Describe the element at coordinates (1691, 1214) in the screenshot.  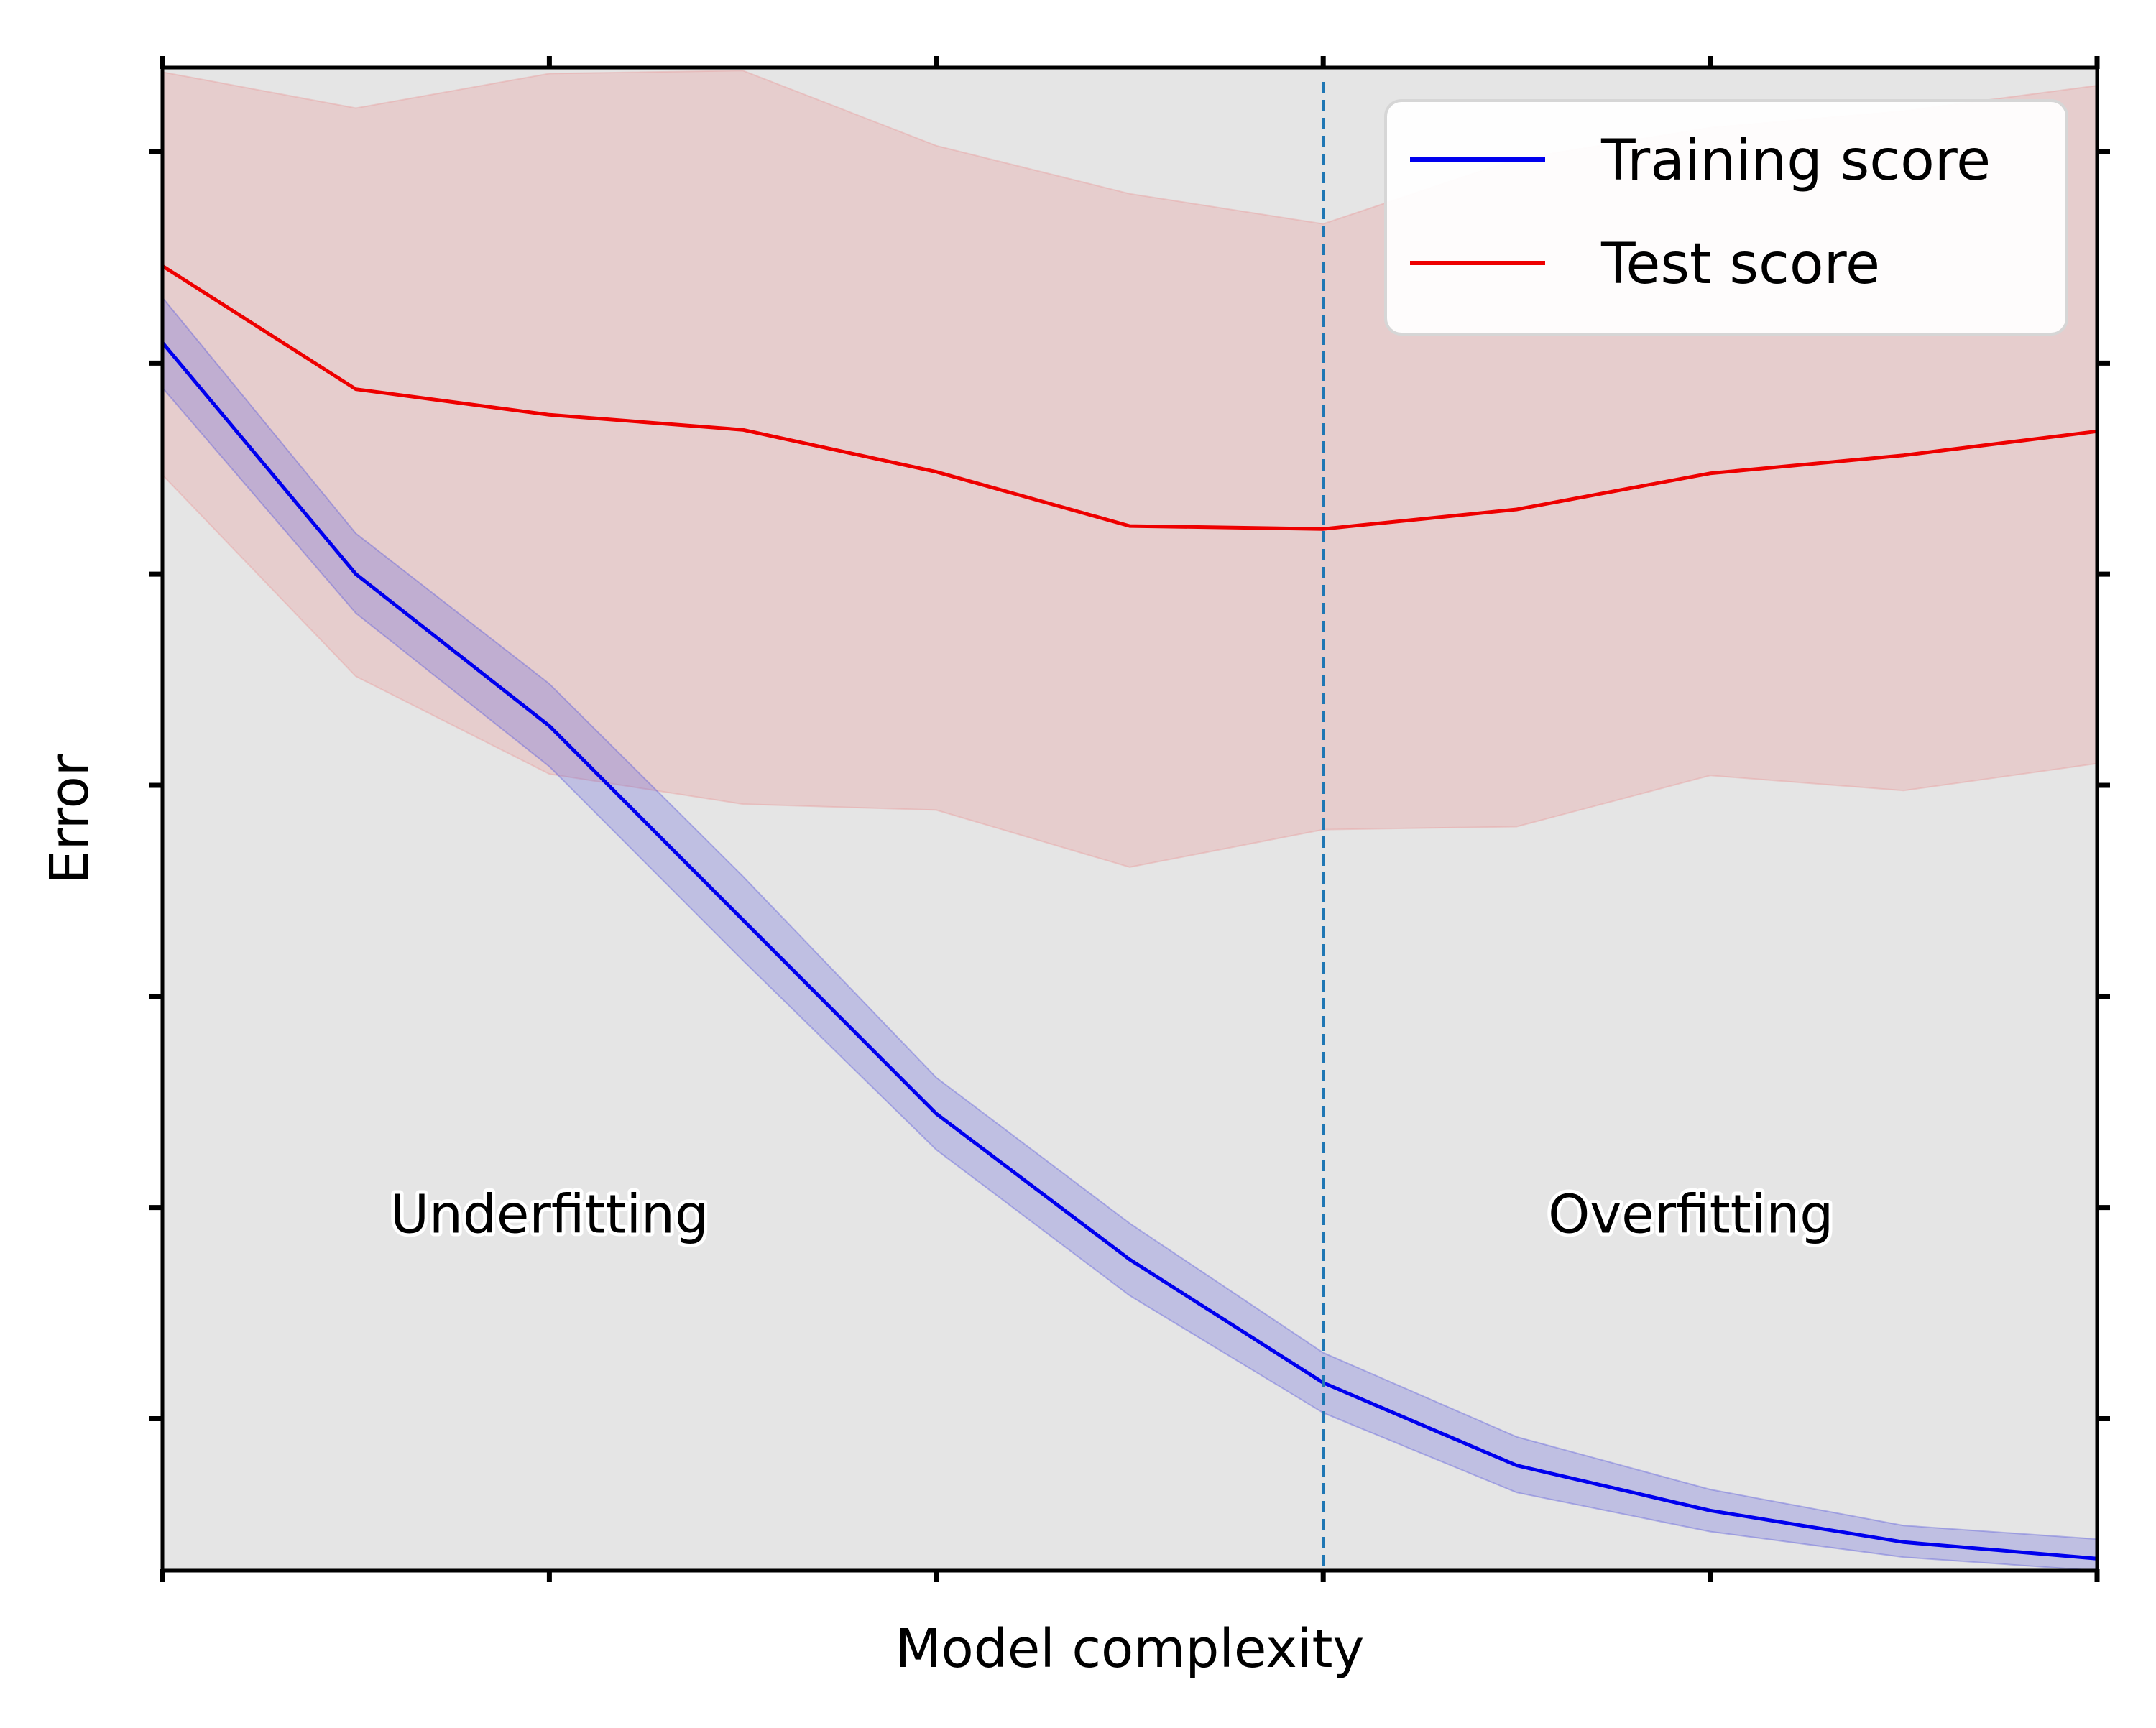
I see `overfitting-annotation: Overfitting` at that location.